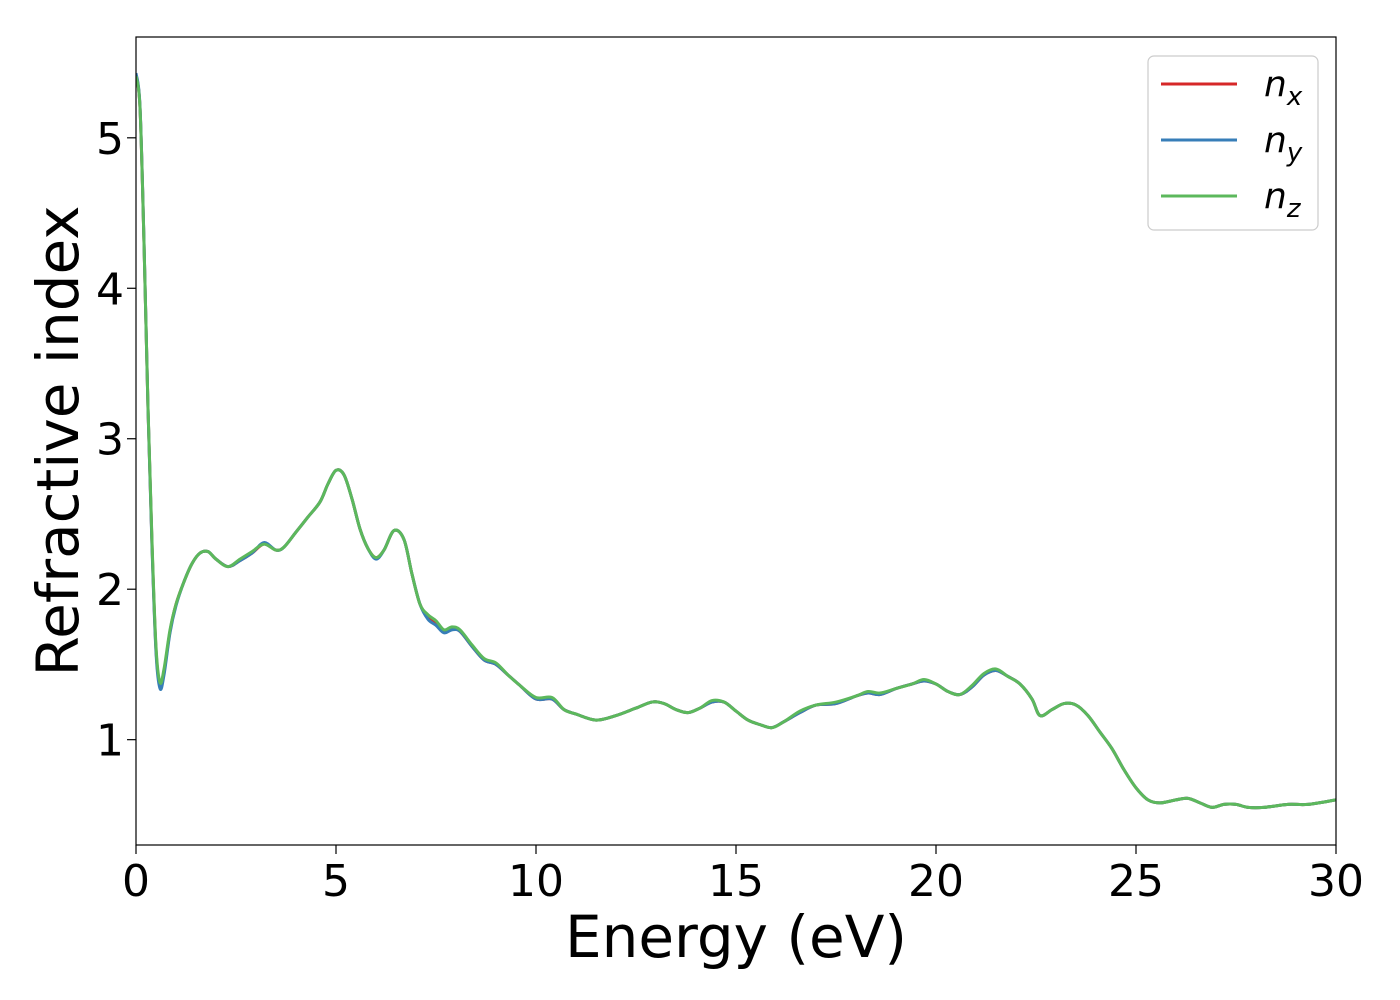 This screenshot has height=1000, width=1400. What do you see at coordinates (1283, 200) in the screenshot?
I see `legend-label-nz: nz` at bounding box center [1283, 200].